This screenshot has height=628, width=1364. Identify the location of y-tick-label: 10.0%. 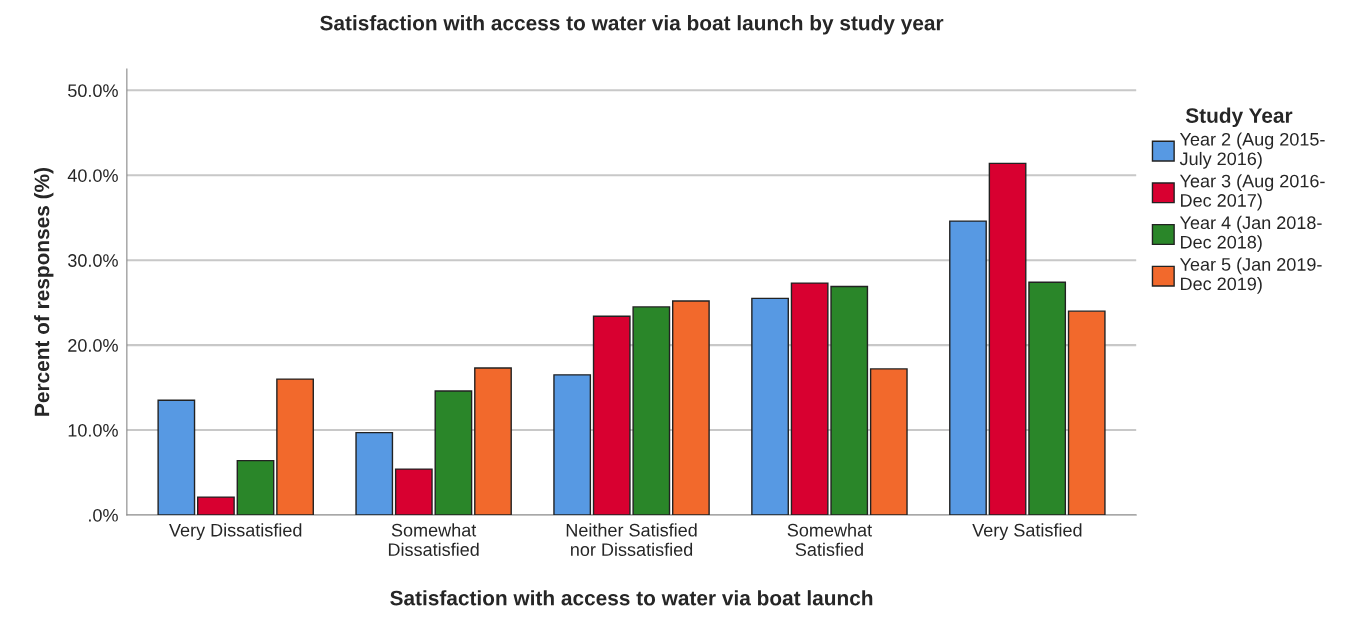
(93, 430).